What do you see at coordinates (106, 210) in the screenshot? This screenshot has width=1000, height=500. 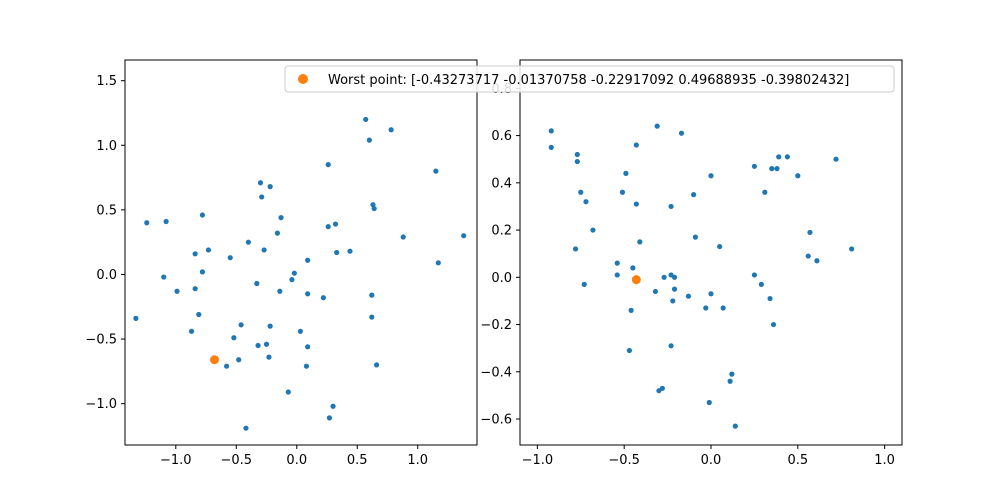 I see `y-tick-label: 0.5` at bounding box center [106, 210].